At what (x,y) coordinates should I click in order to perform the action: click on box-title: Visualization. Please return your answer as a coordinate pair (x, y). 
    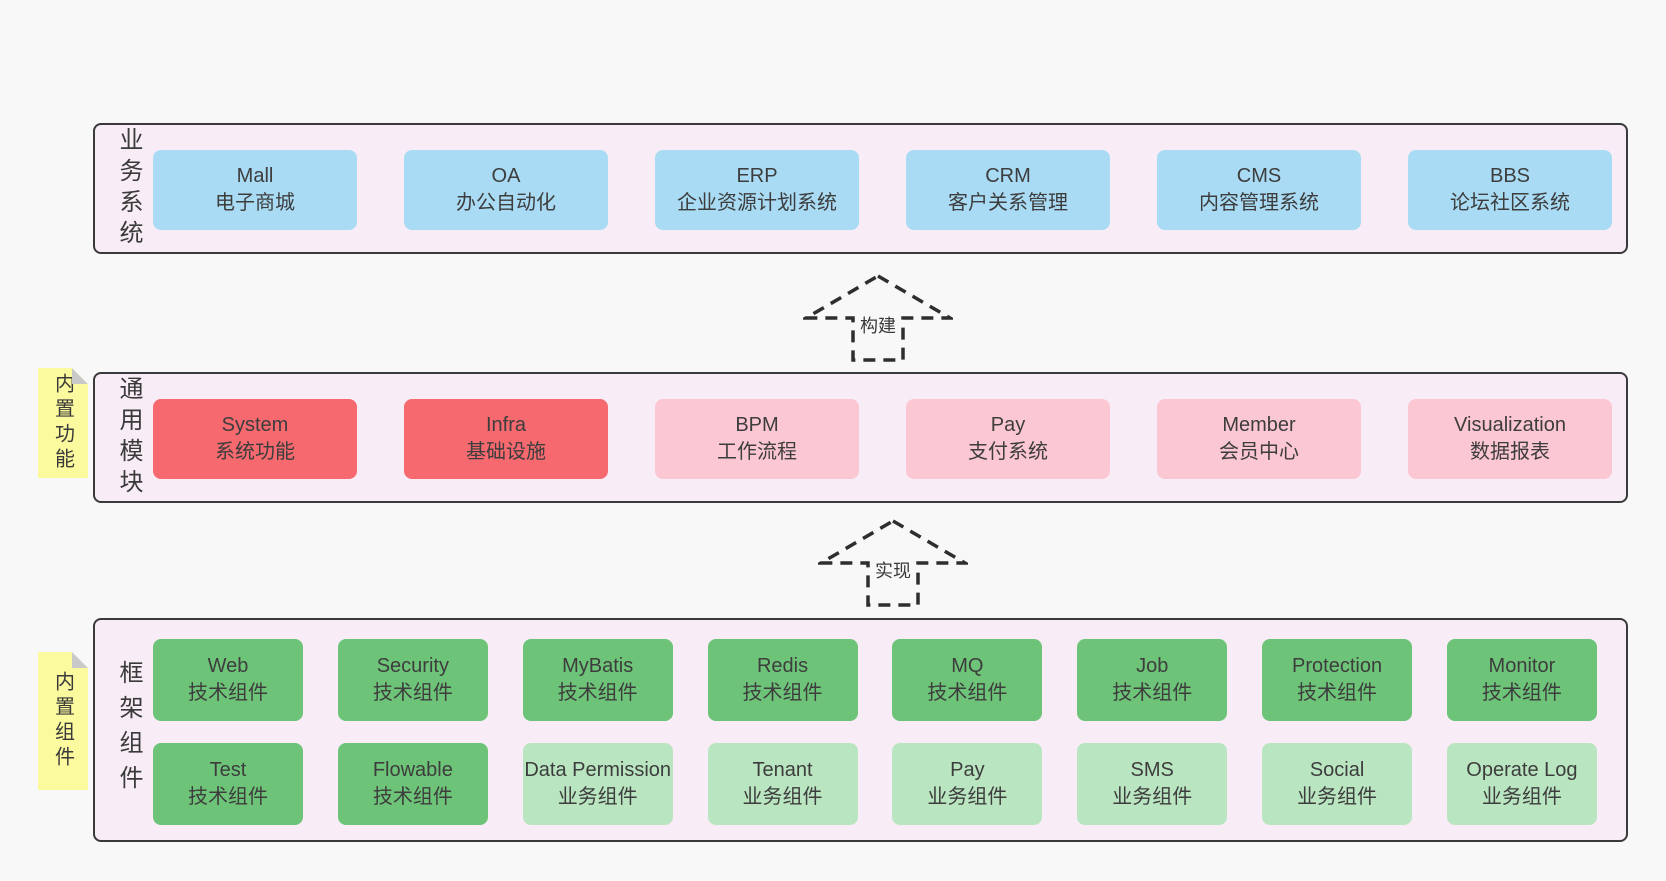
    Looking at the image, I should click on (1510, 425).